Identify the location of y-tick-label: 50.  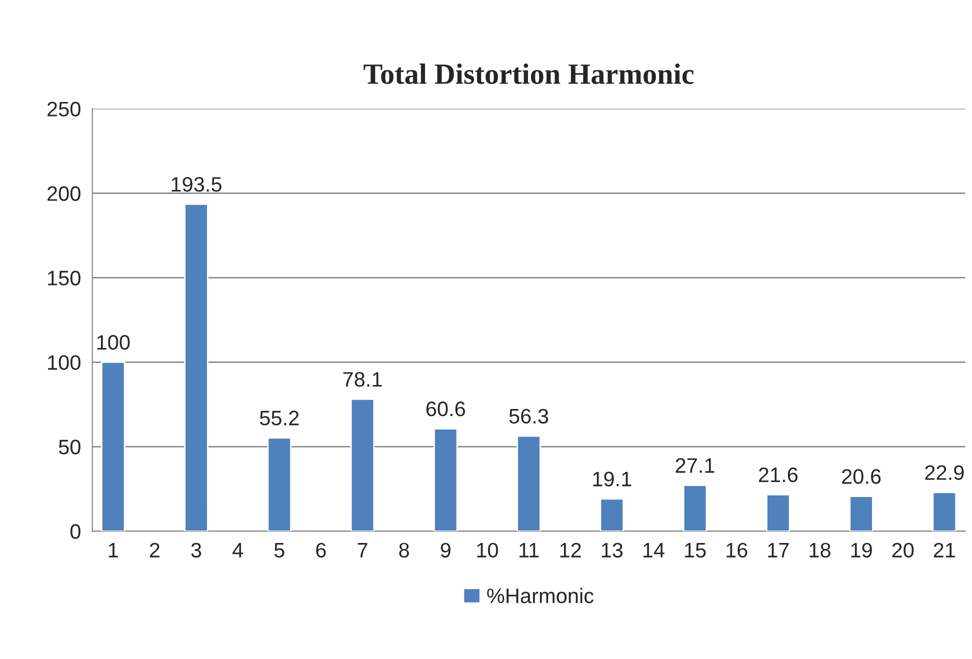
(69, 447).